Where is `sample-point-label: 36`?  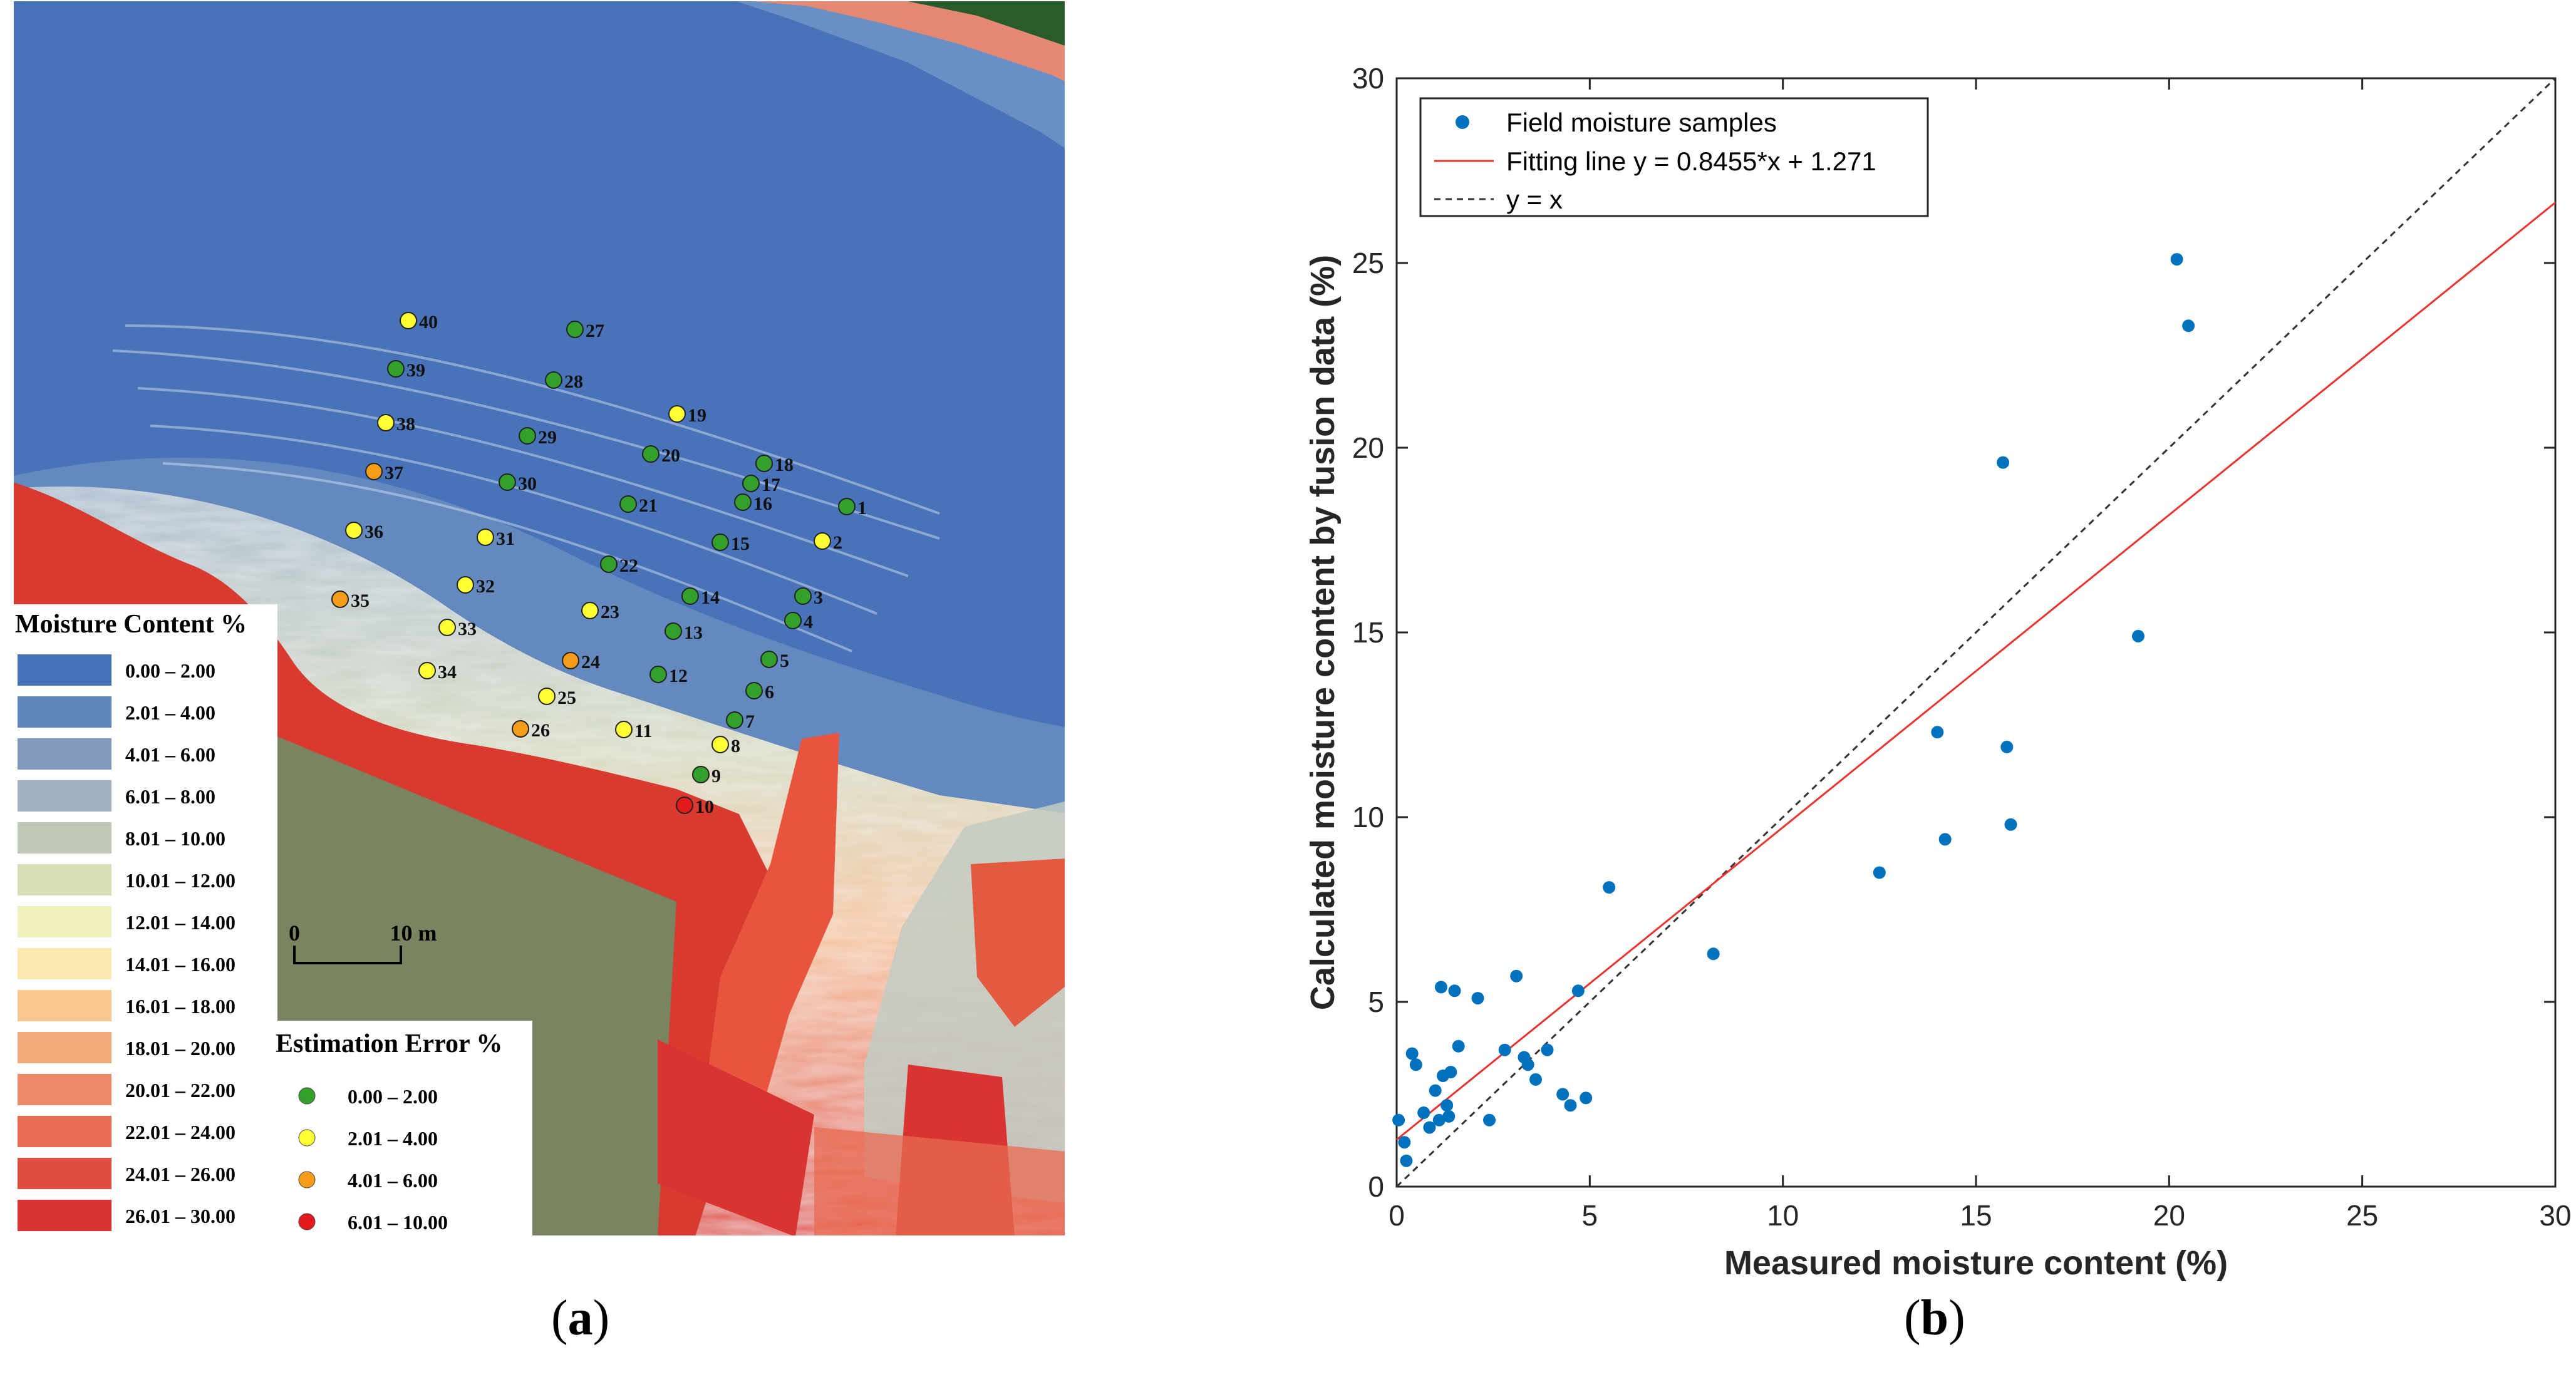
sample-point-label: 36 is located at coordinates (374, 532).